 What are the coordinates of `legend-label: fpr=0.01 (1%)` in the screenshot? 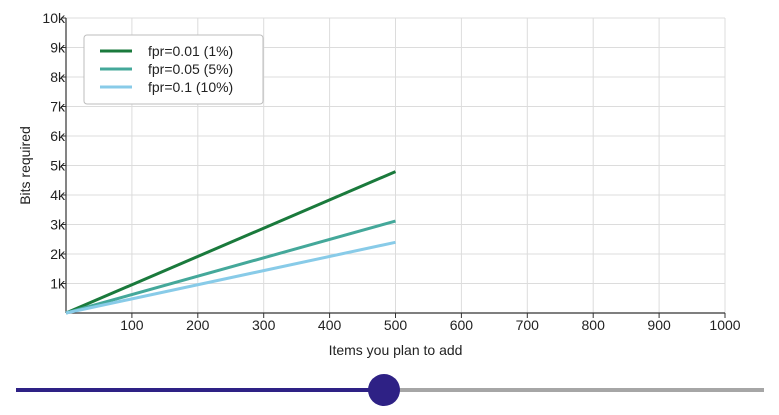 It's located at (190, 51).